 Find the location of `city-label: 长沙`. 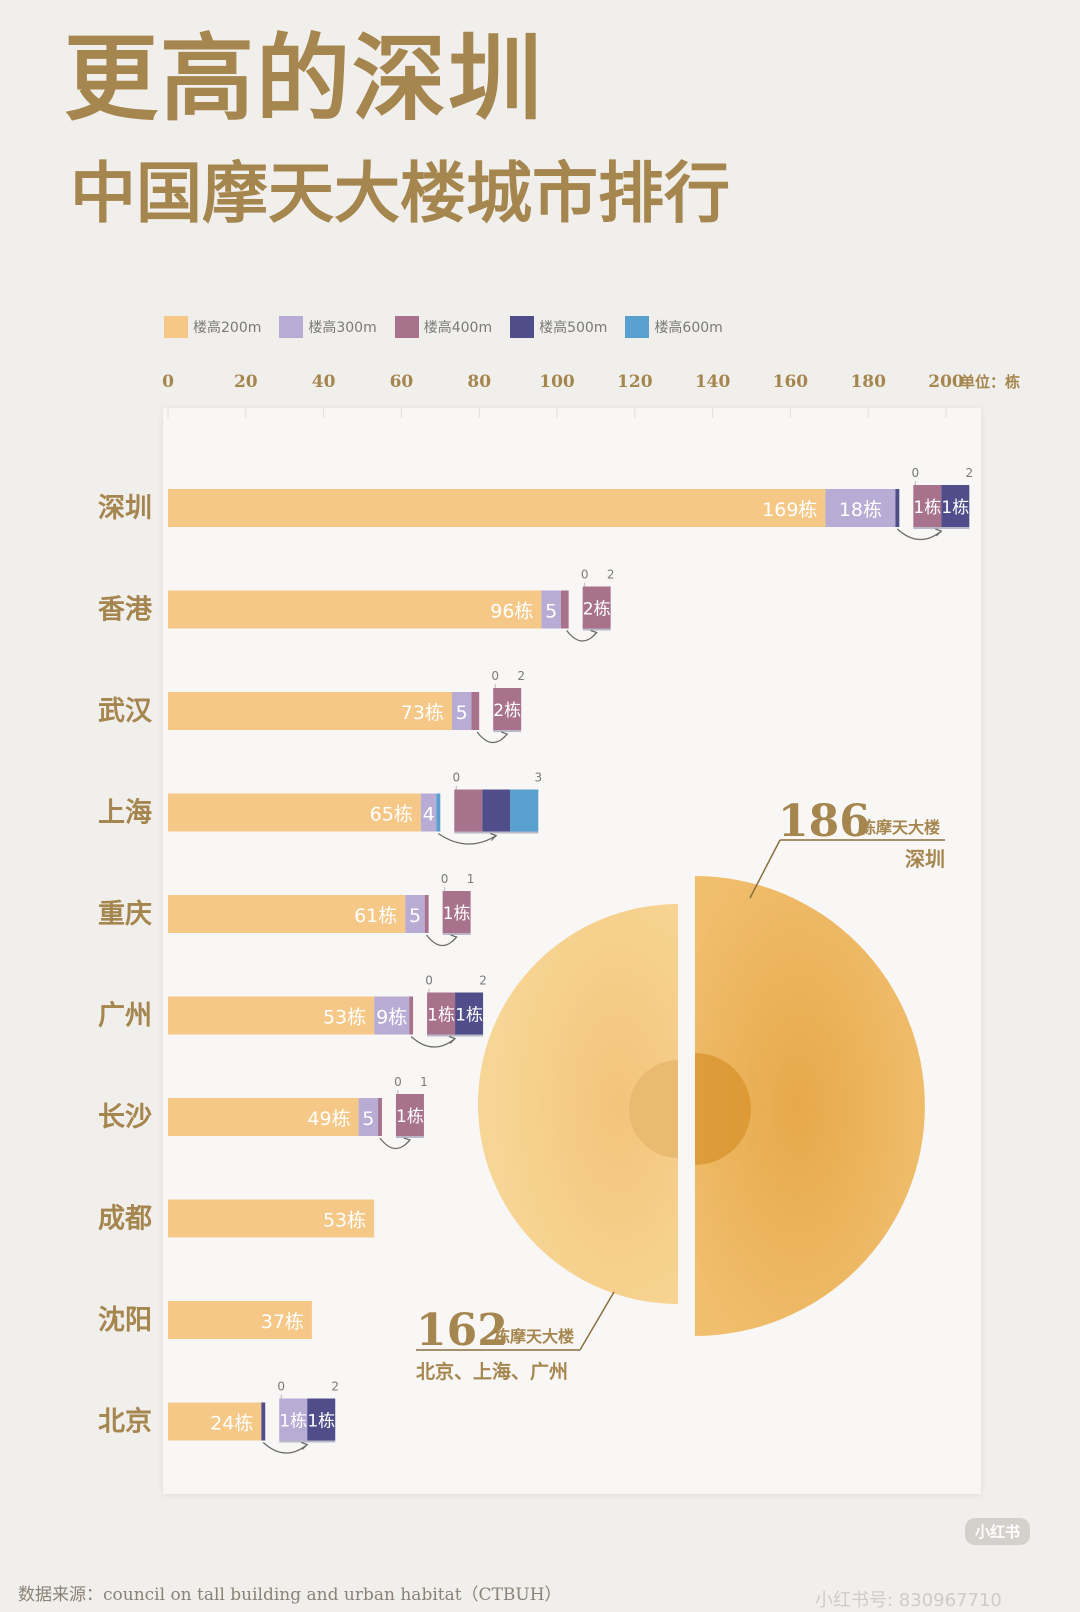

city-label: 长沙 is located at coordinates (125, 1117).